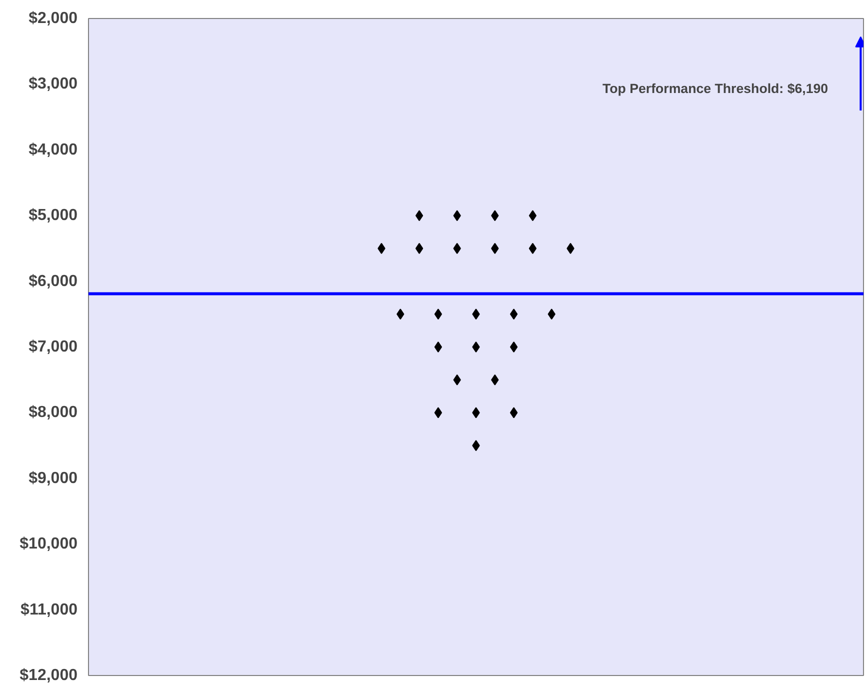 The image size is (865, 687). What do you see at coordinates (53, 215) in the screenshot?
I see `y-tick-label: $5,000` at bounding box center [53, 215].